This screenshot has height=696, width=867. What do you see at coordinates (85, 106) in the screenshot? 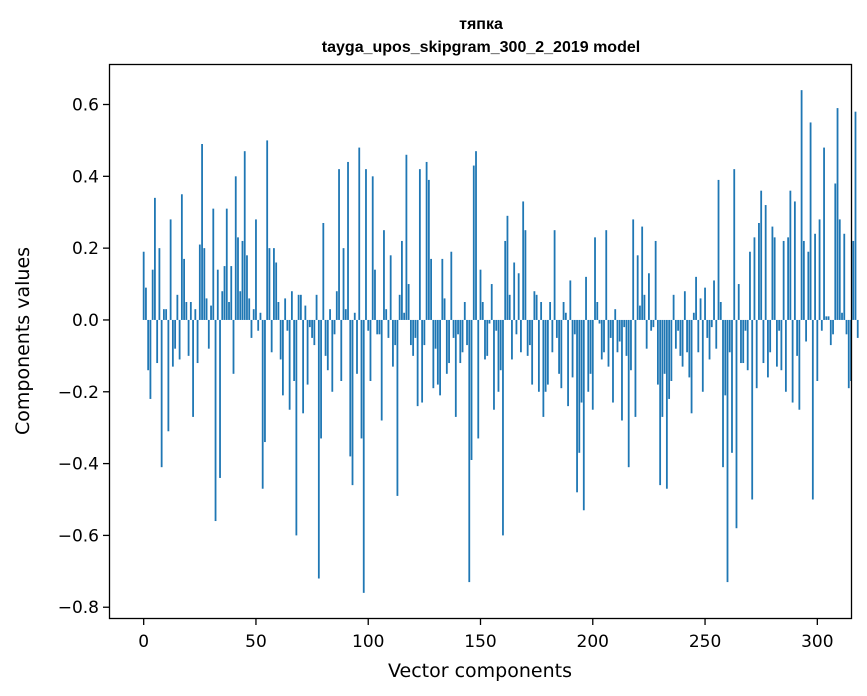
I see `y-tick-label: 0.6` at bounding box center [85, 106].